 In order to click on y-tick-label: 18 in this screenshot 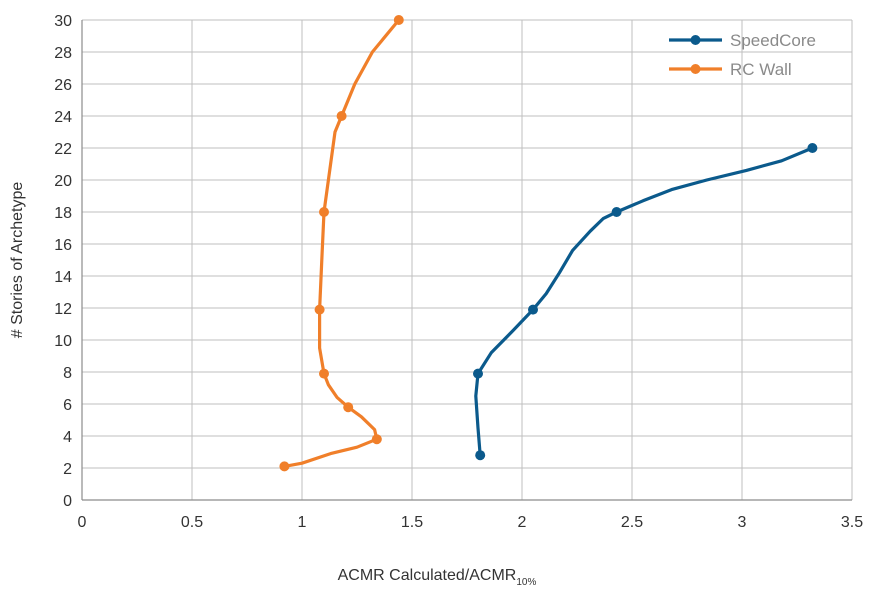, I will do `click(63, 213)`.